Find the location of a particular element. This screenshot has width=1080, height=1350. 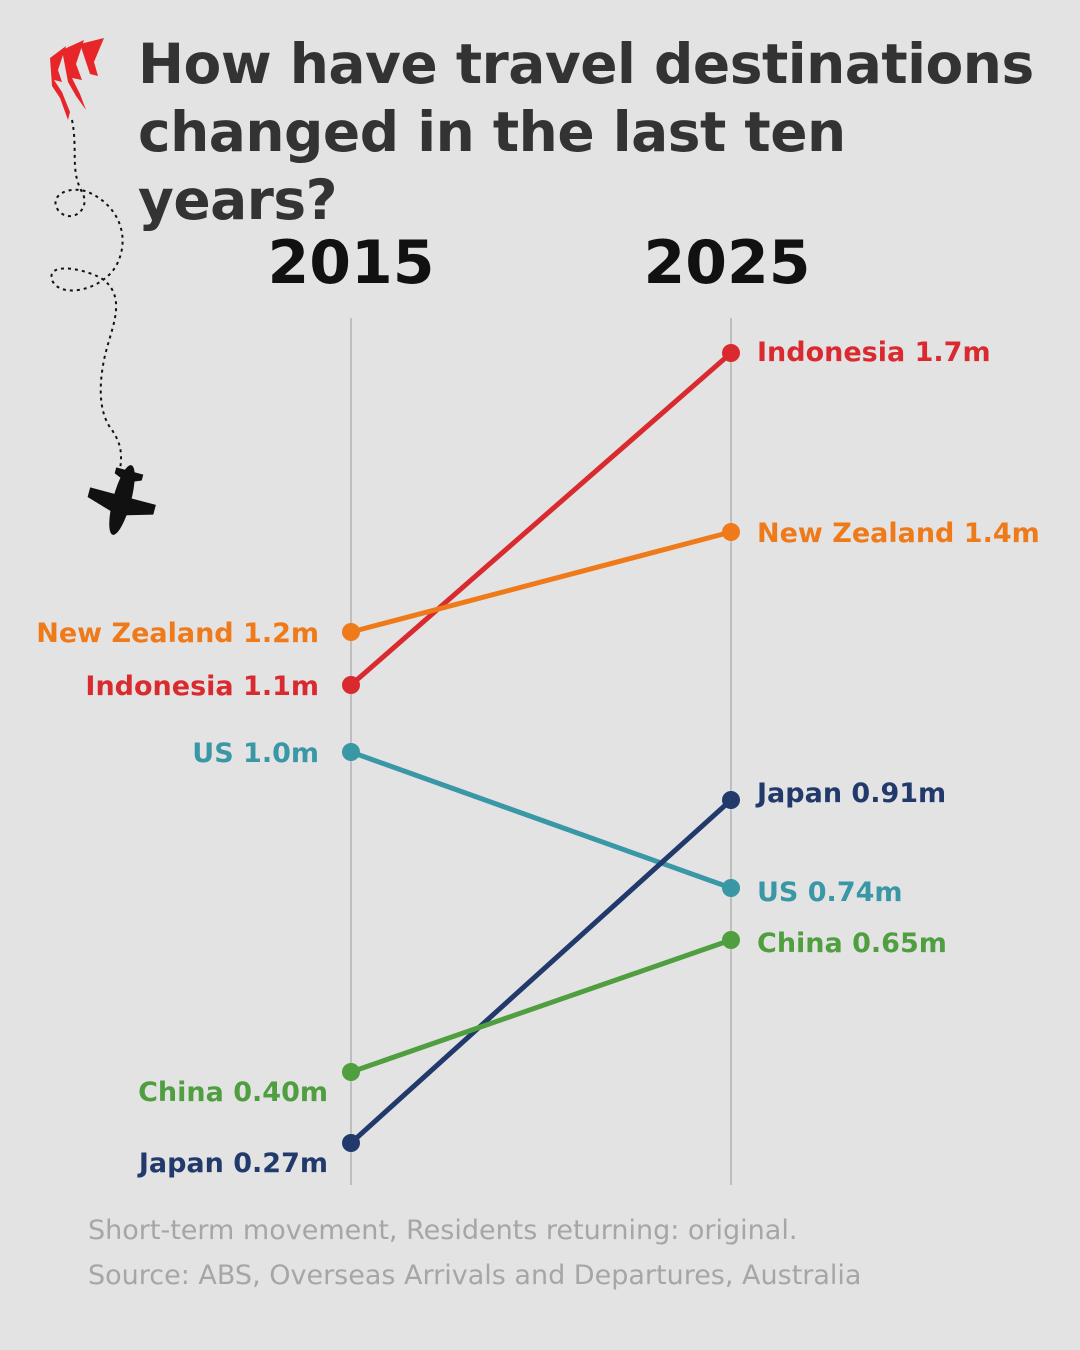

data-label-us-2015: US 1.0m is located at coordinates (255, 753).